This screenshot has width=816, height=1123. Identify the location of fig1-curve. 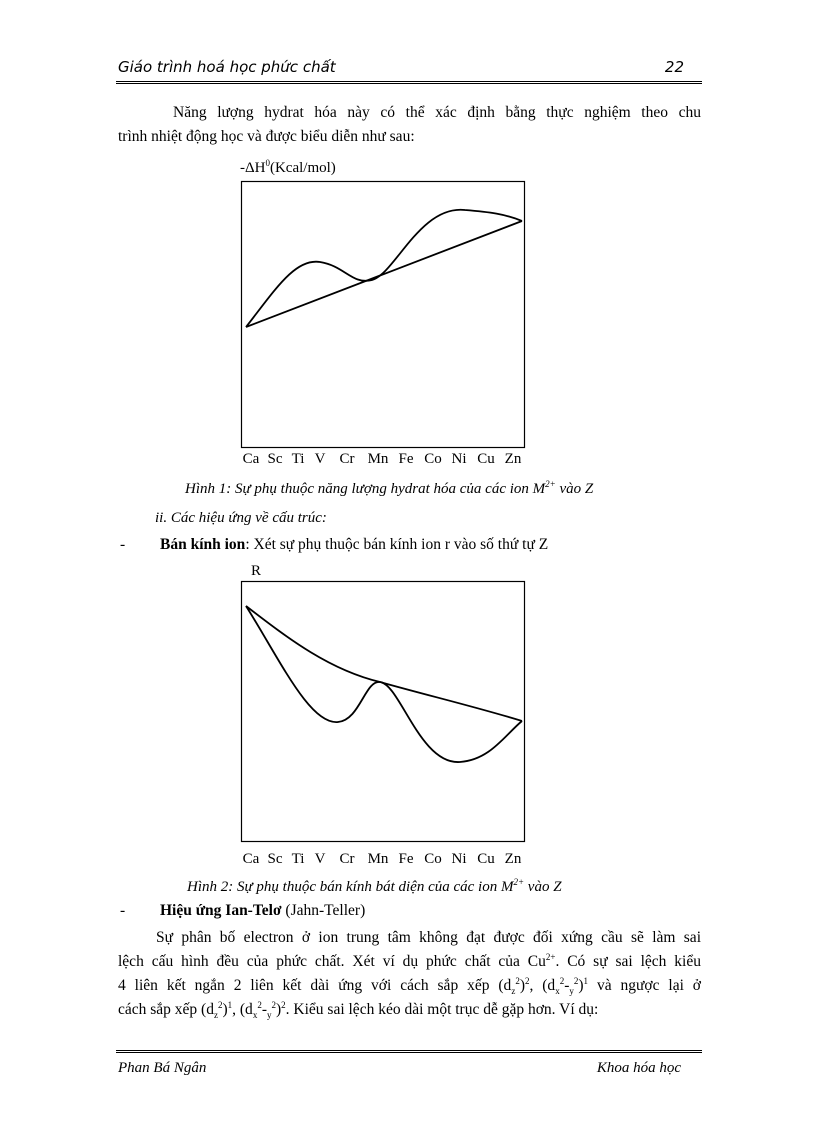
(384, 268).